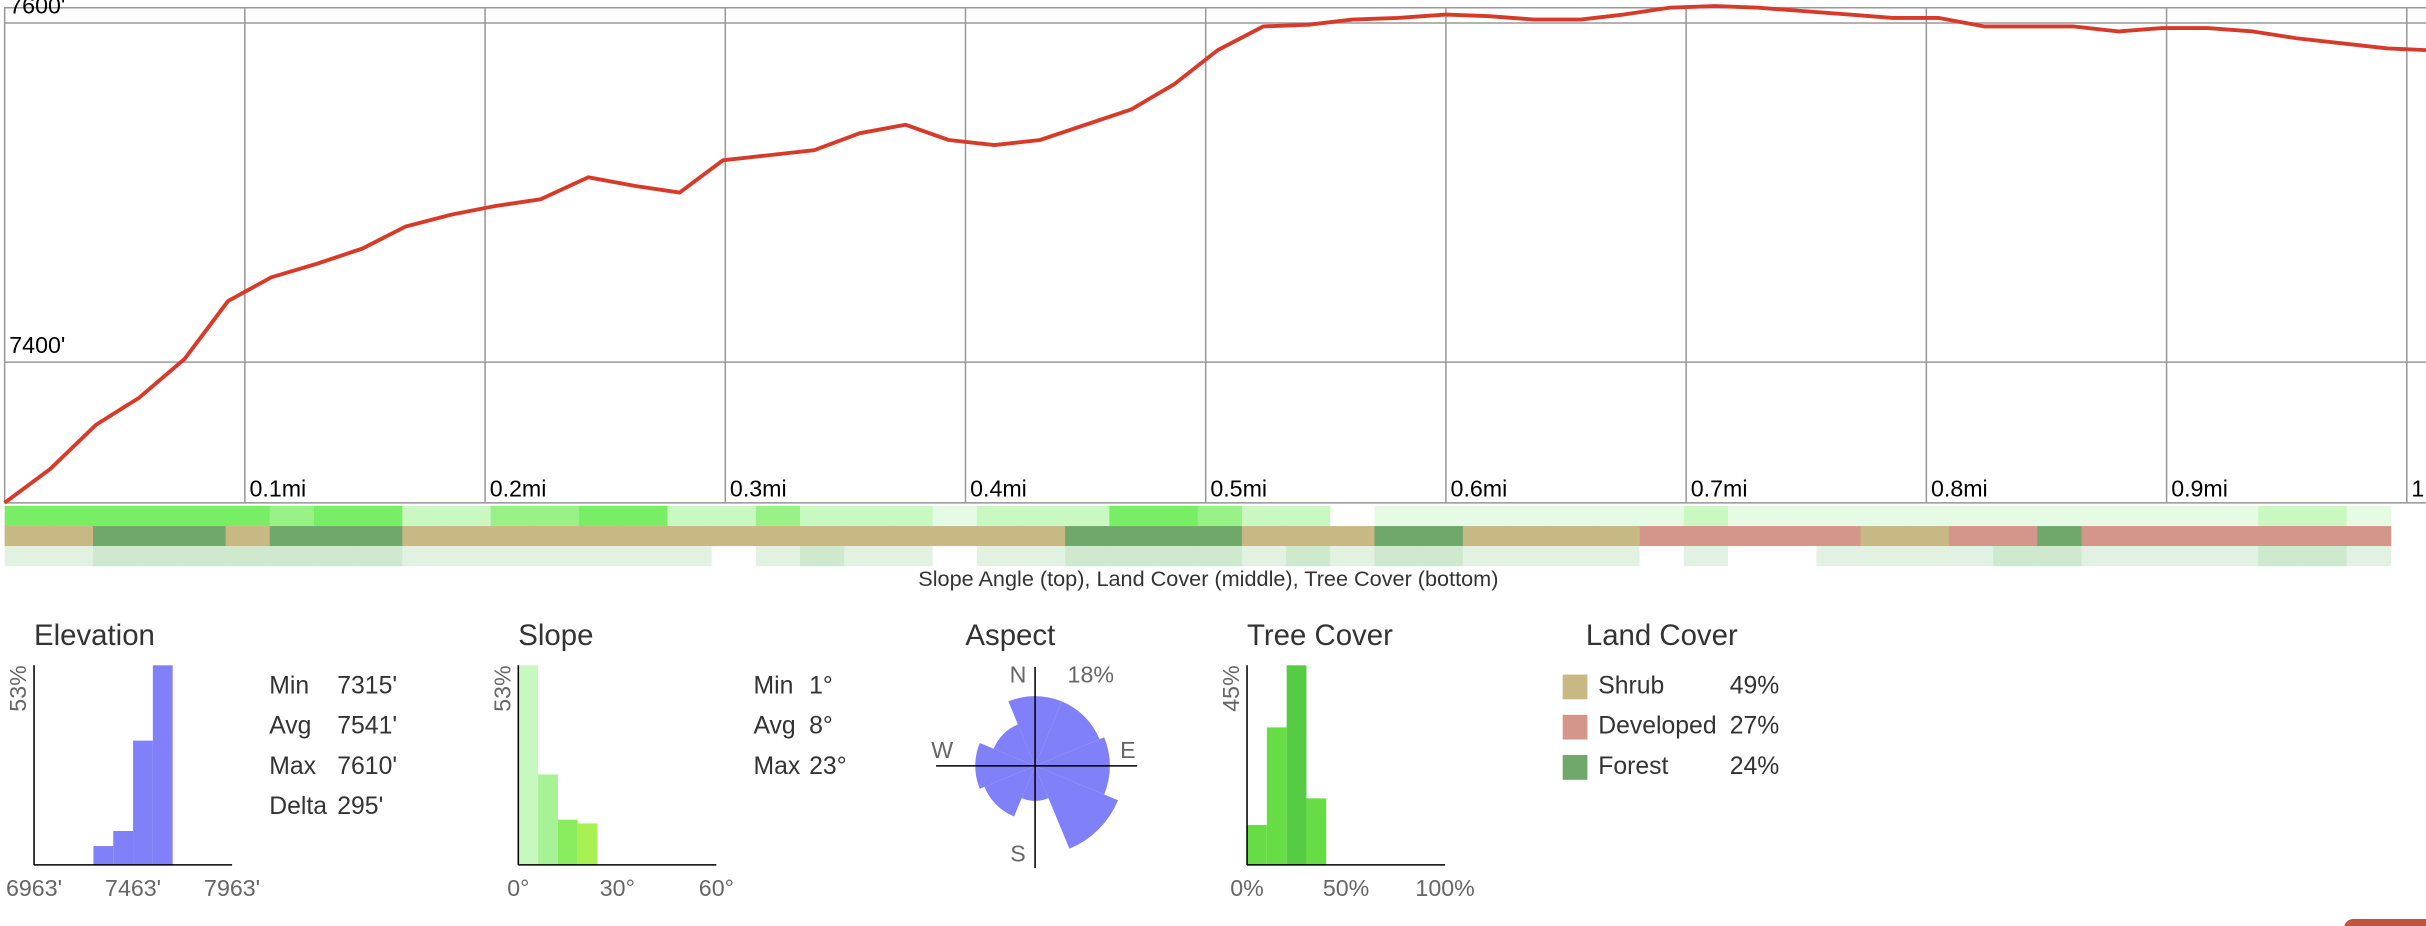 This screenshot has width=2426, height=926. Describe the element at coordinates (1755, 726) in the screenshot. I see `legend-value: 27%` at that location.